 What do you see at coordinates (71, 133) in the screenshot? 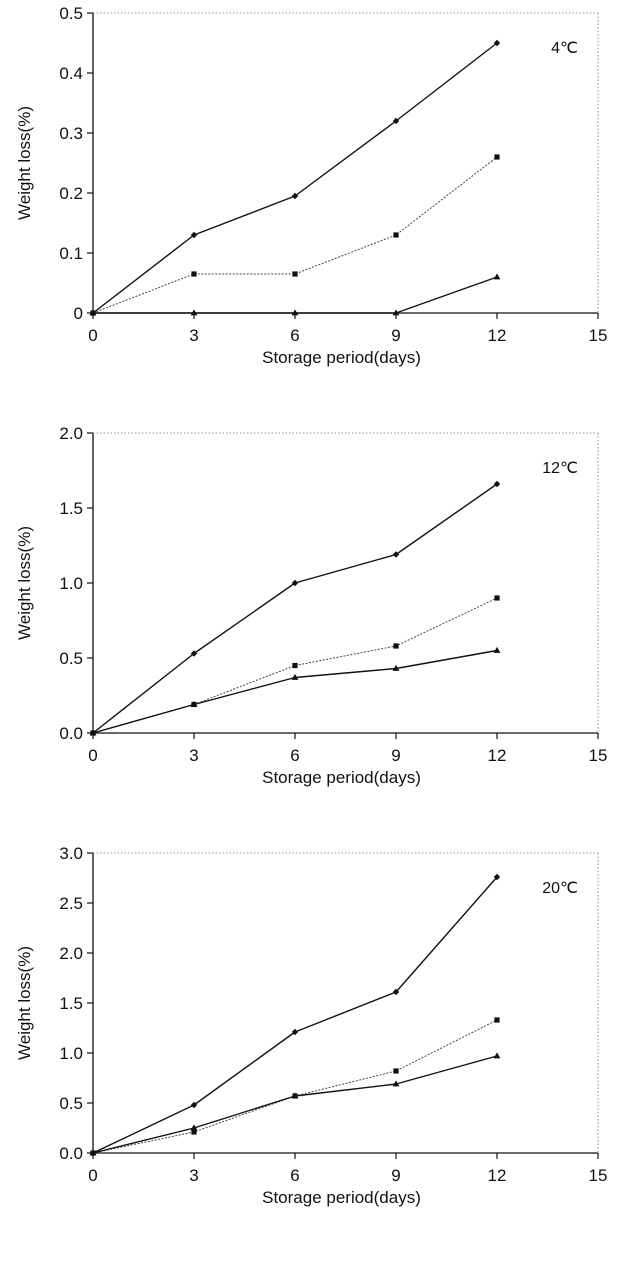
I see `y-tick-label: 0.3` at bounding box center [71, 133].